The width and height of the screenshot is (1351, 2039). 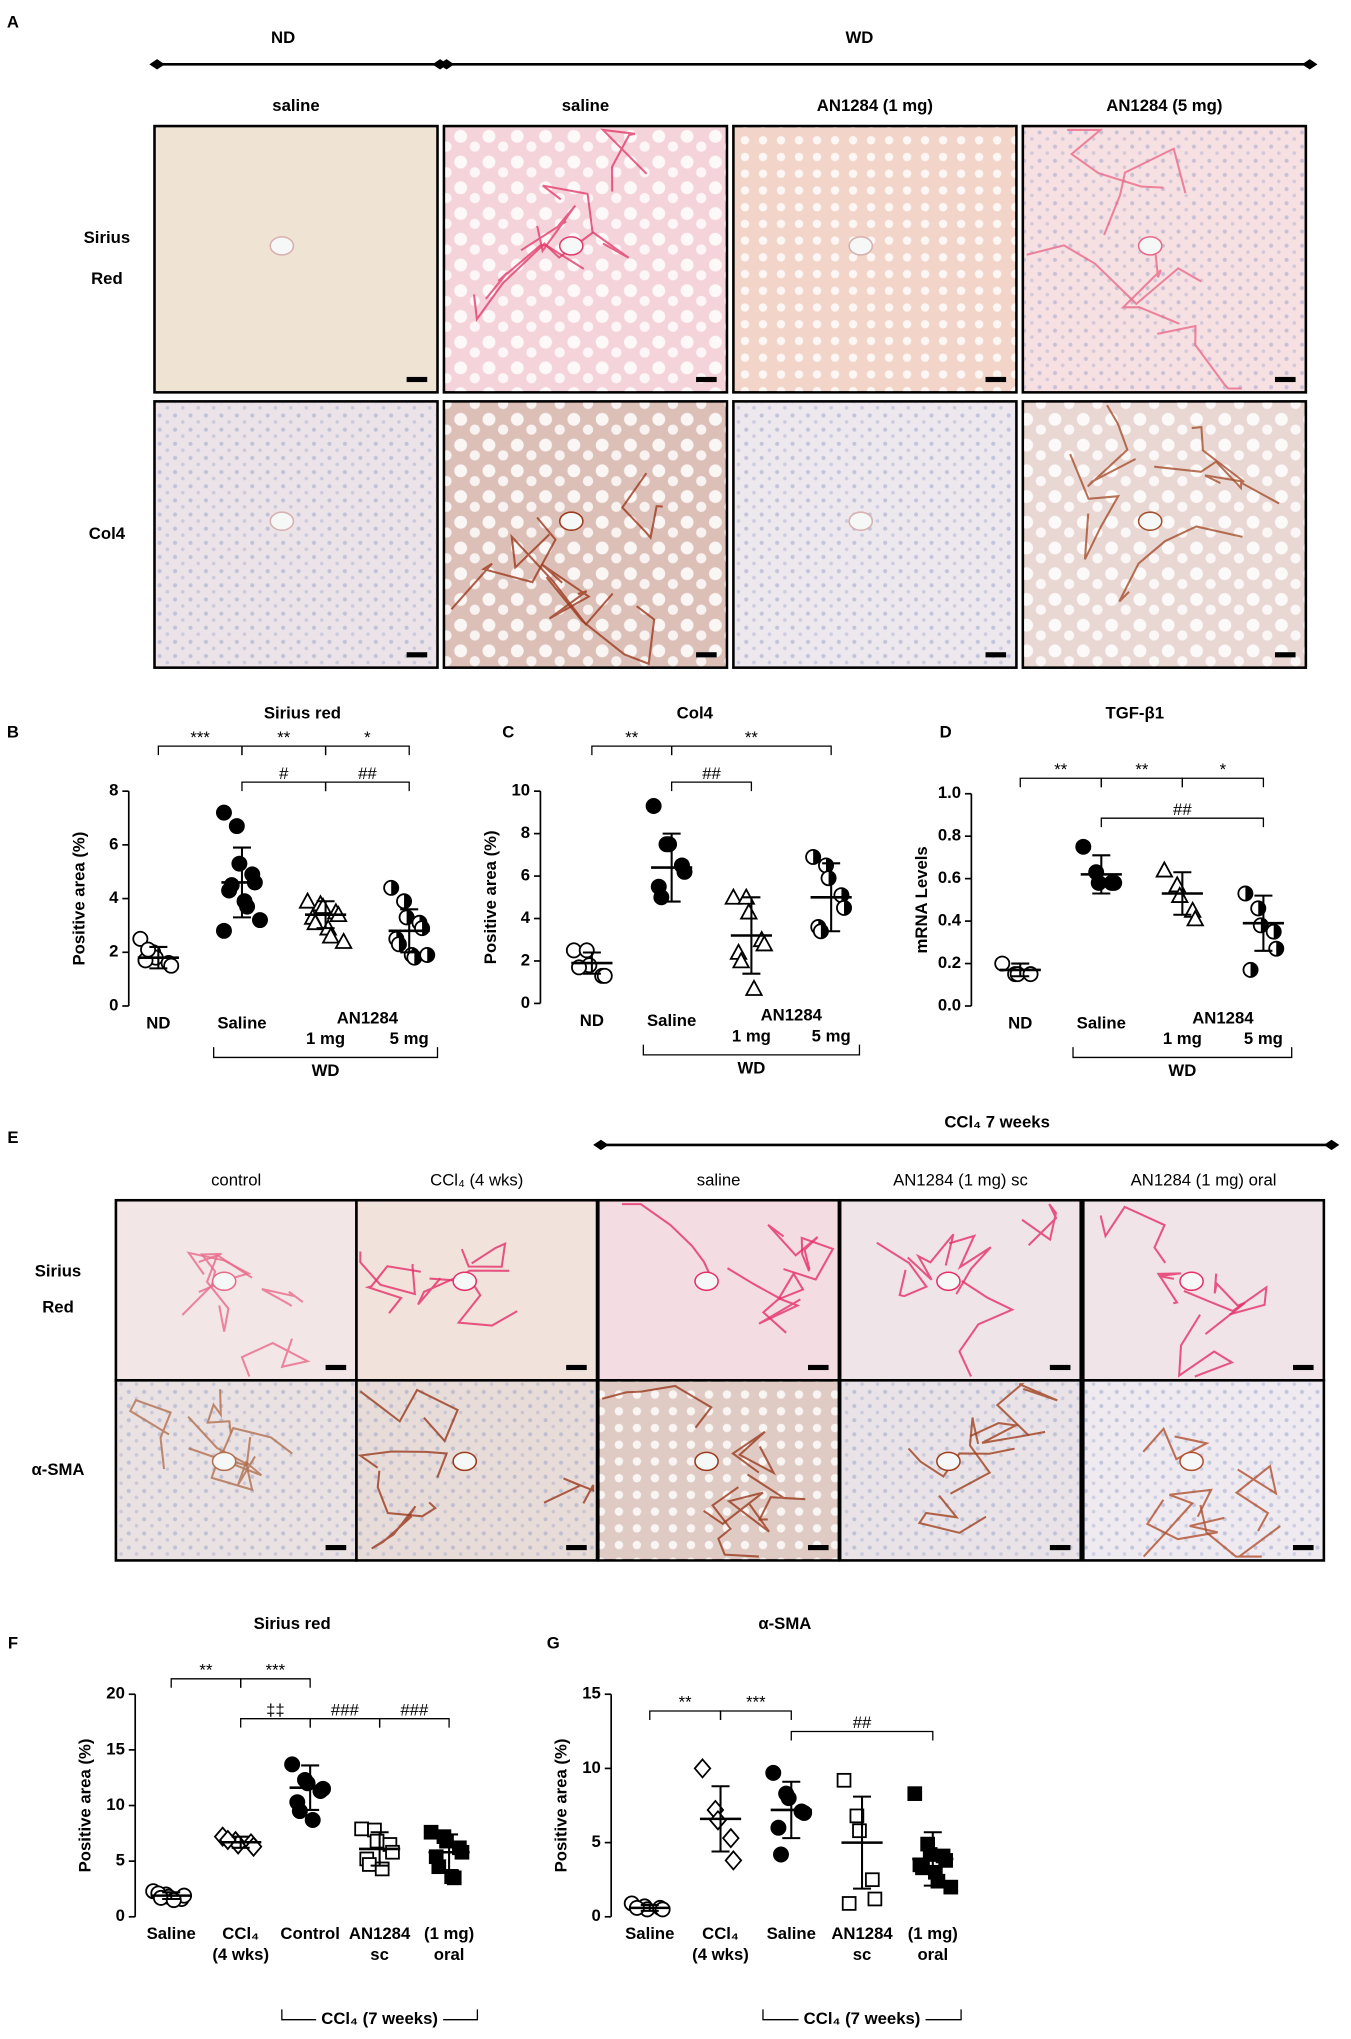 I want to click on panel-letter: B, so click(x=13, y=732).